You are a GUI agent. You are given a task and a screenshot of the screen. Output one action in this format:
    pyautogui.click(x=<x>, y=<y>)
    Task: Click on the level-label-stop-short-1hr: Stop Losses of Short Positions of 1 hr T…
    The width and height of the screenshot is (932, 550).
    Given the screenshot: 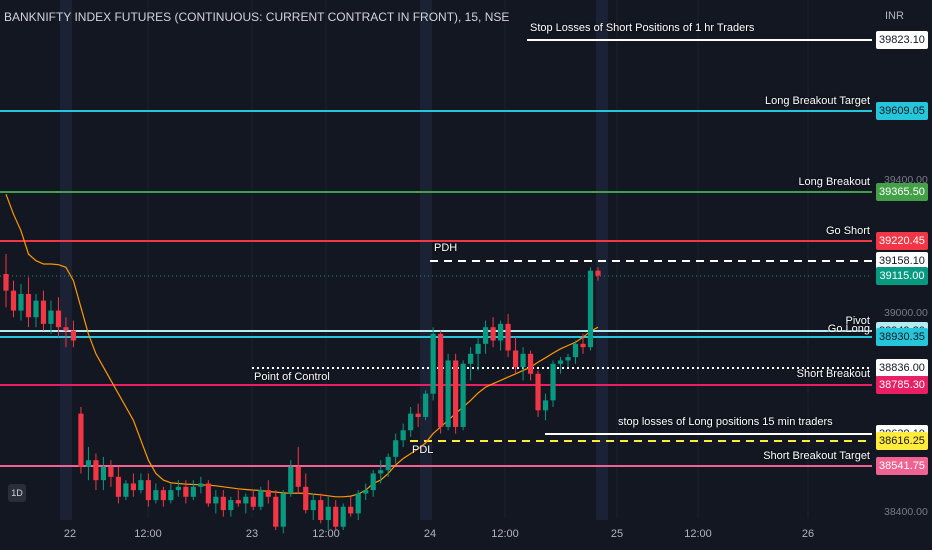 What is the action you would take?
    pyautogui.click(x=642, y=28)
    